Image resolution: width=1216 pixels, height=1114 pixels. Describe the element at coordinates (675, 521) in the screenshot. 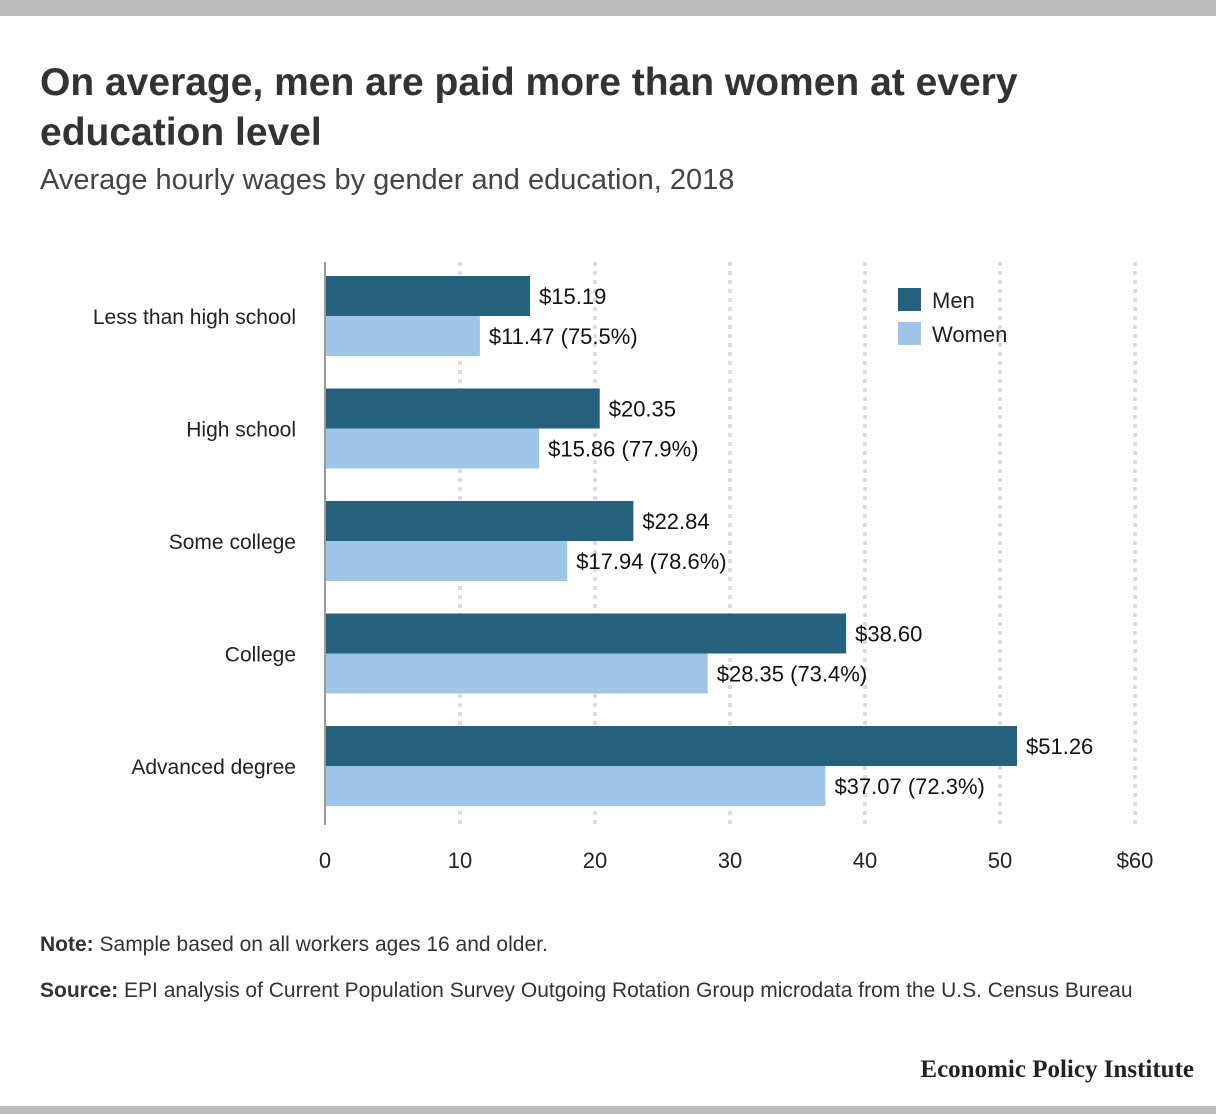

I see `data-label: $22.84` at that location.